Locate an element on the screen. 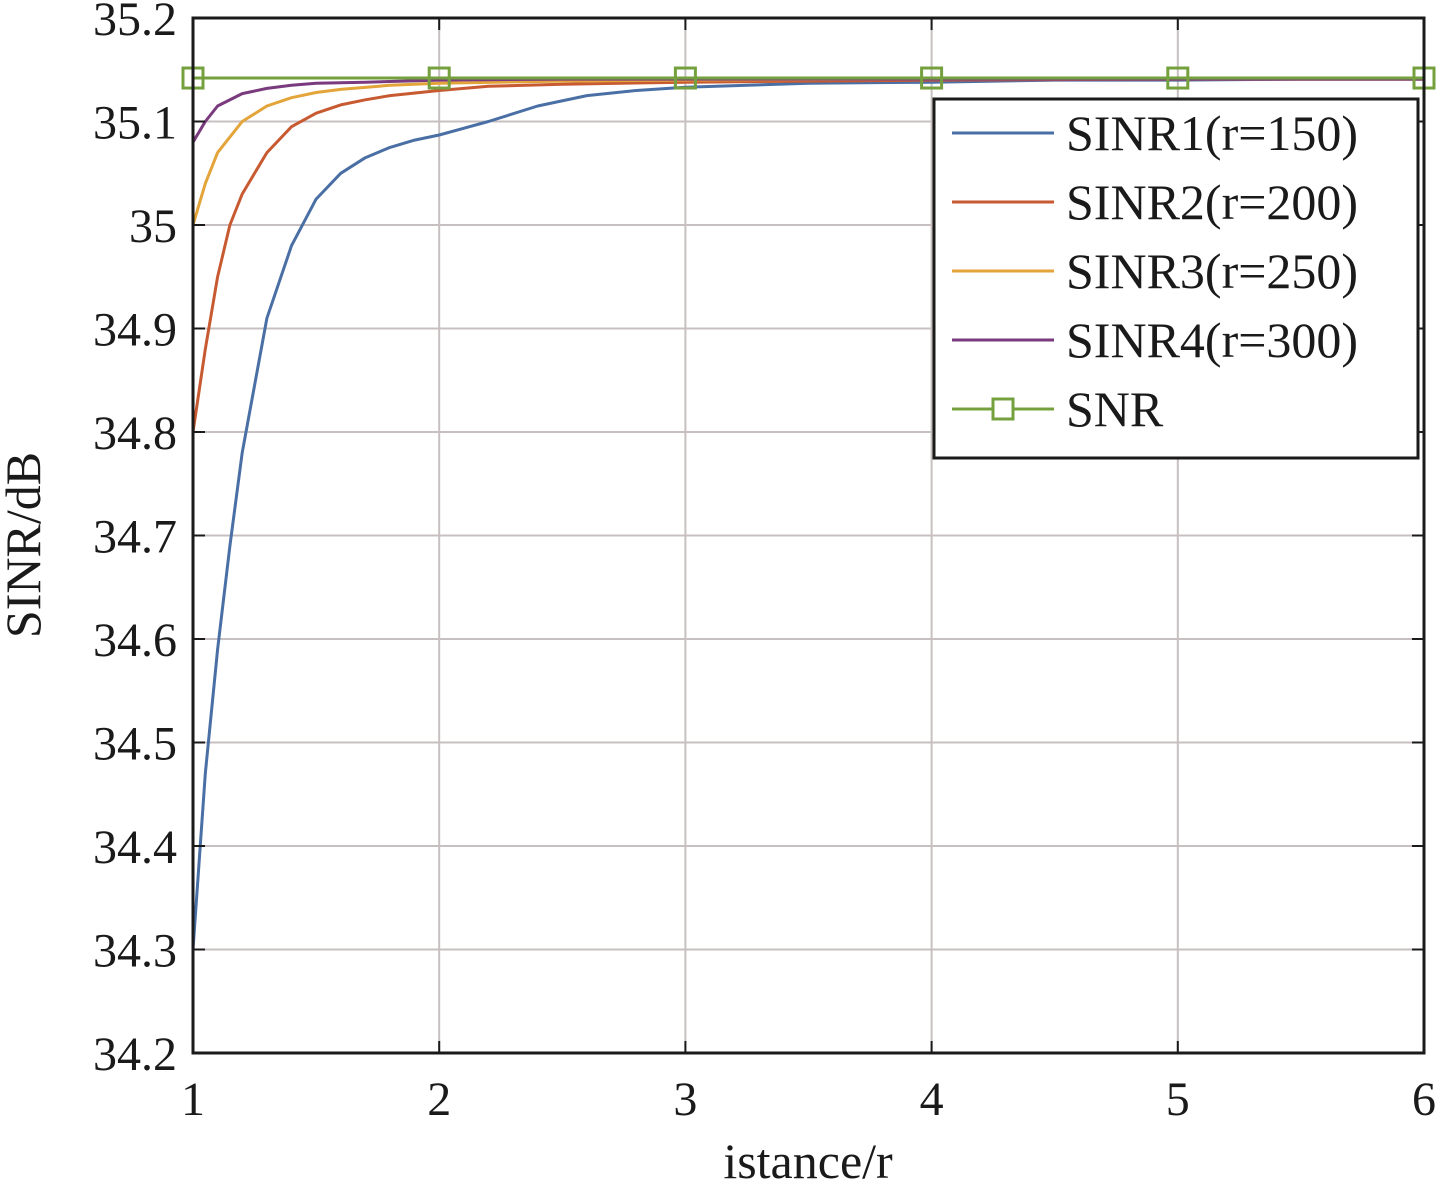  y-tick-label: 34.8 is located at coordinates (135, 433).